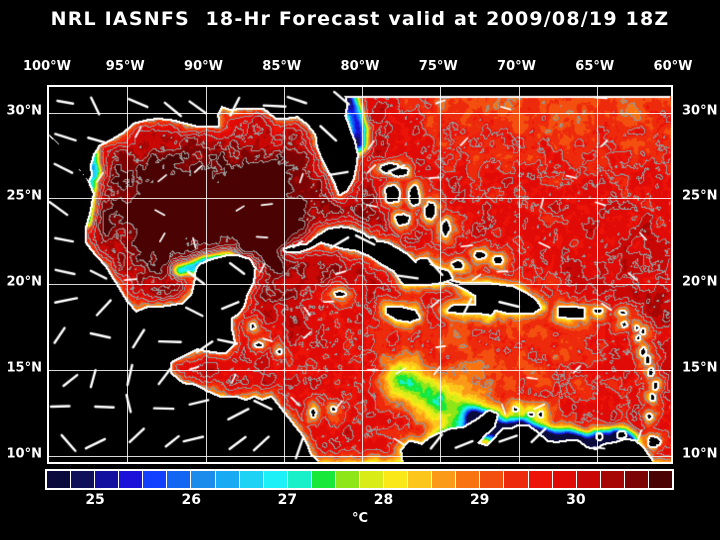 The width and height of the screenshot is (720, 540). What do you see at coordinates (516, 66) in the screenshot?
I see `lon-tick-label: 70°W` at bounding box center [516, 66].